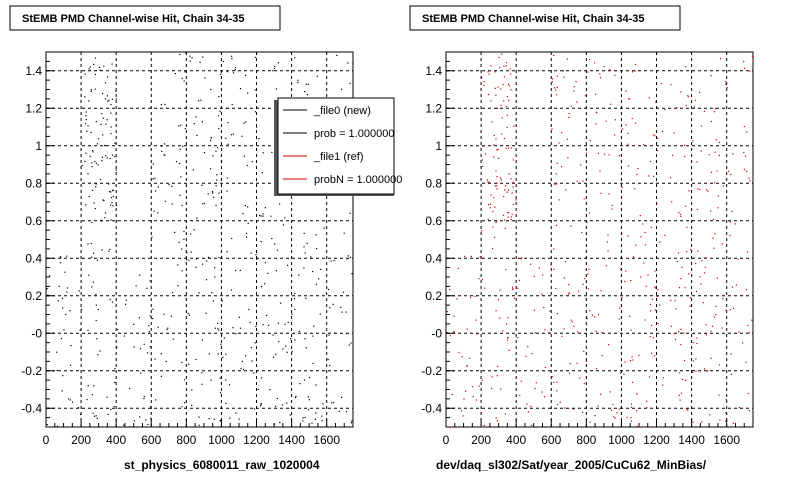 This screenshot has height=480, width=800. What do you see at coordinates (33, 183) in the screenshot?
I see `left-y-tick-label: 0.8` at bounding box center [33, 183].